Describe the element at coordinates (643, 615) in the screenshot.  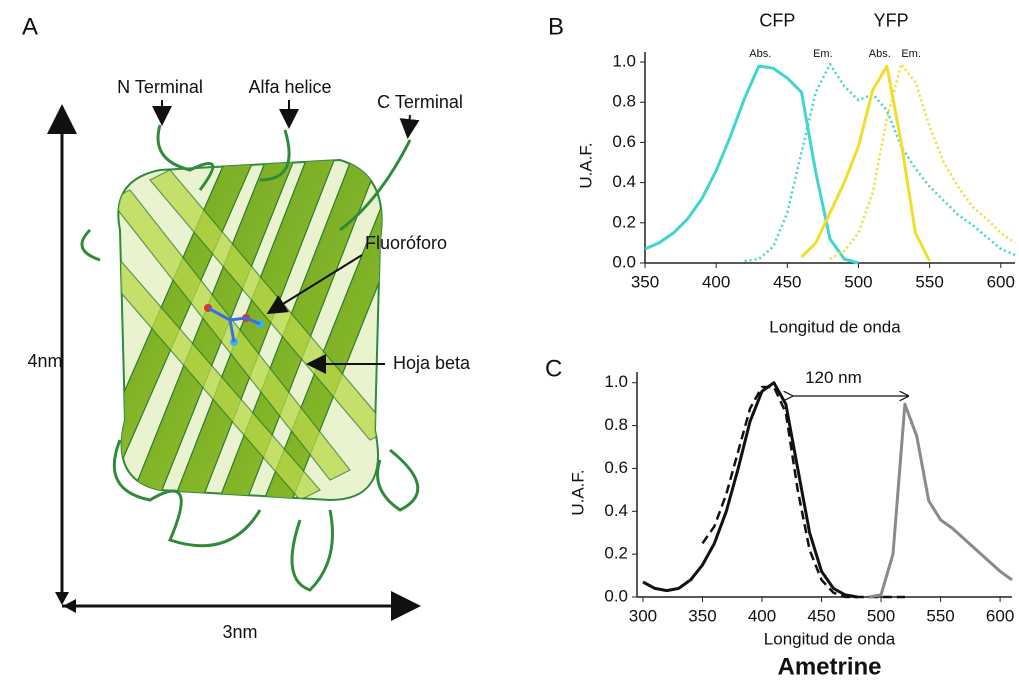
I see `x-tick-label: 300` at that location.